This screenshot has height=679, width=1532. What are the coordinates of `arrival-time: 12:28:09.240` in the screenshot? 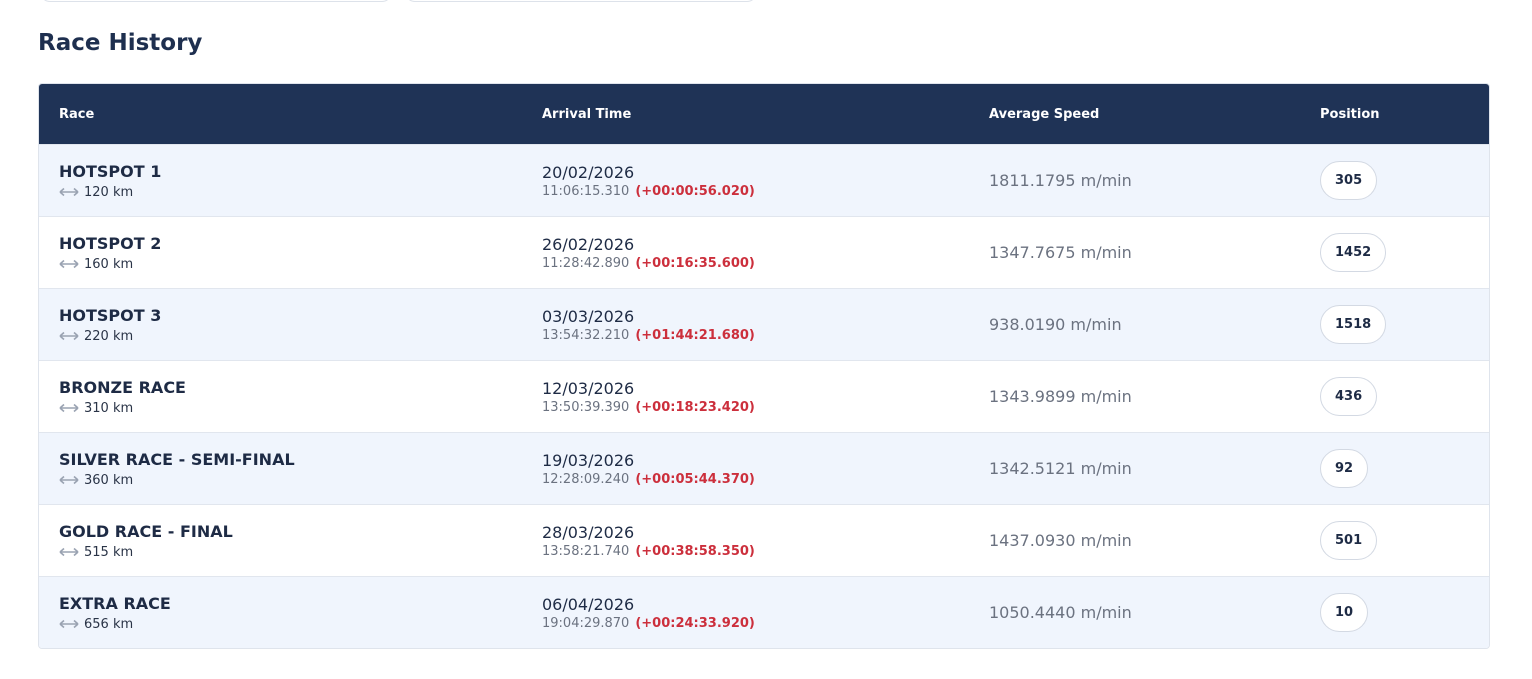 It's located at (586, 479).